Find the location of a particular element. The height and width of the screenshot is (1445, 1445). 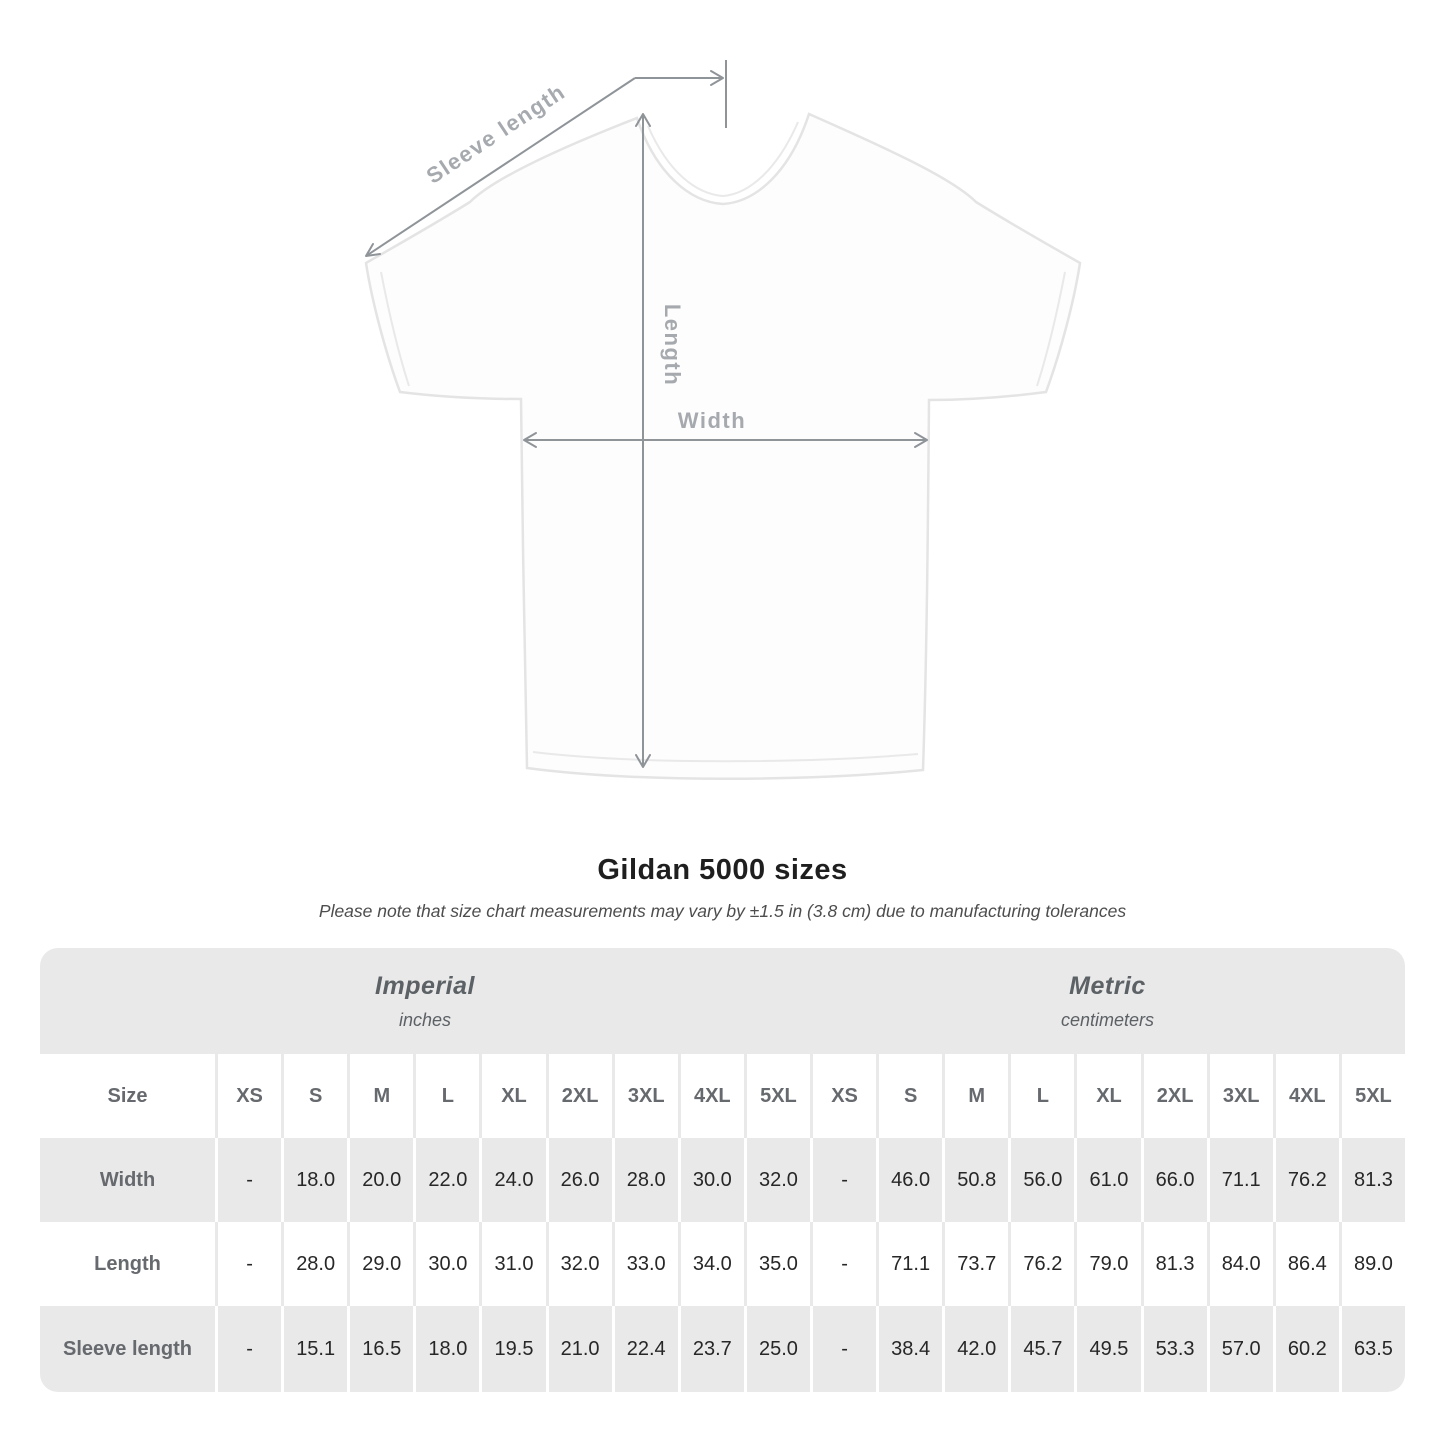

cell: 46.0 is located at coordinates (909, 1180).